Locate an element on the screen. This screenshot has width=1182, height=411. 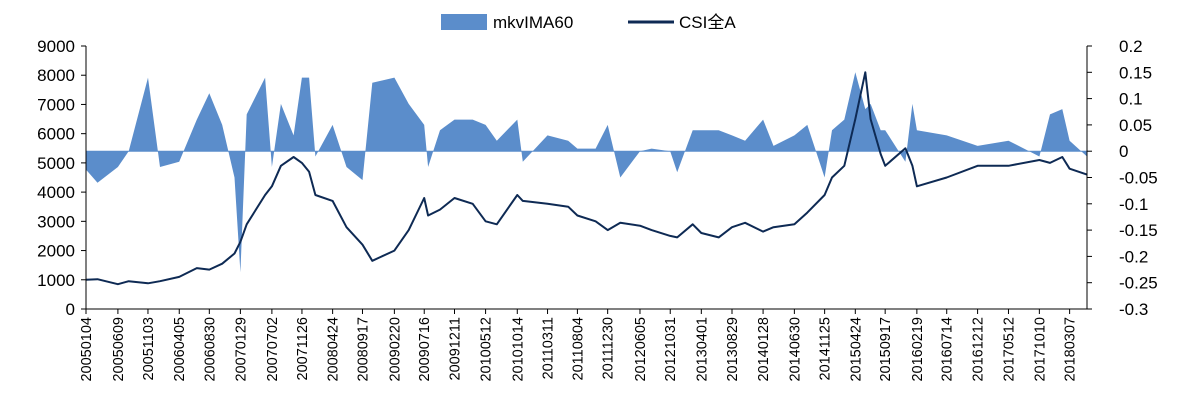
left-tick-label: 5000 is located at coordinates (56, 163).